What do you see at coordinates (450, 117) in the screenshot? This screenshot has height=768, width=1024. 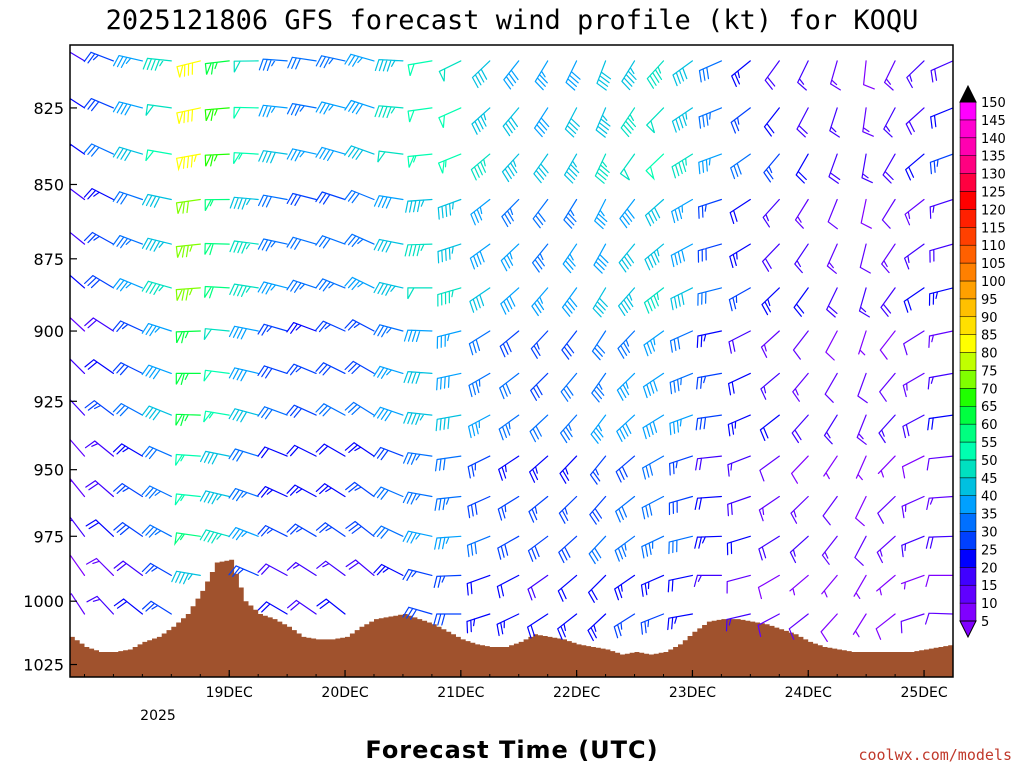 I see `wind-barb-825-h66` at bounding box center [450, 117].